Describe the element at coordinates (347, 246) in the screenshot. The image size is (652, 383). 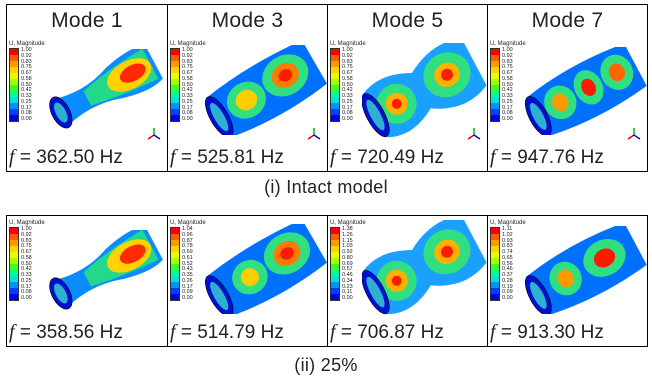
I see `legend-tick-label: 1.03` at that location.